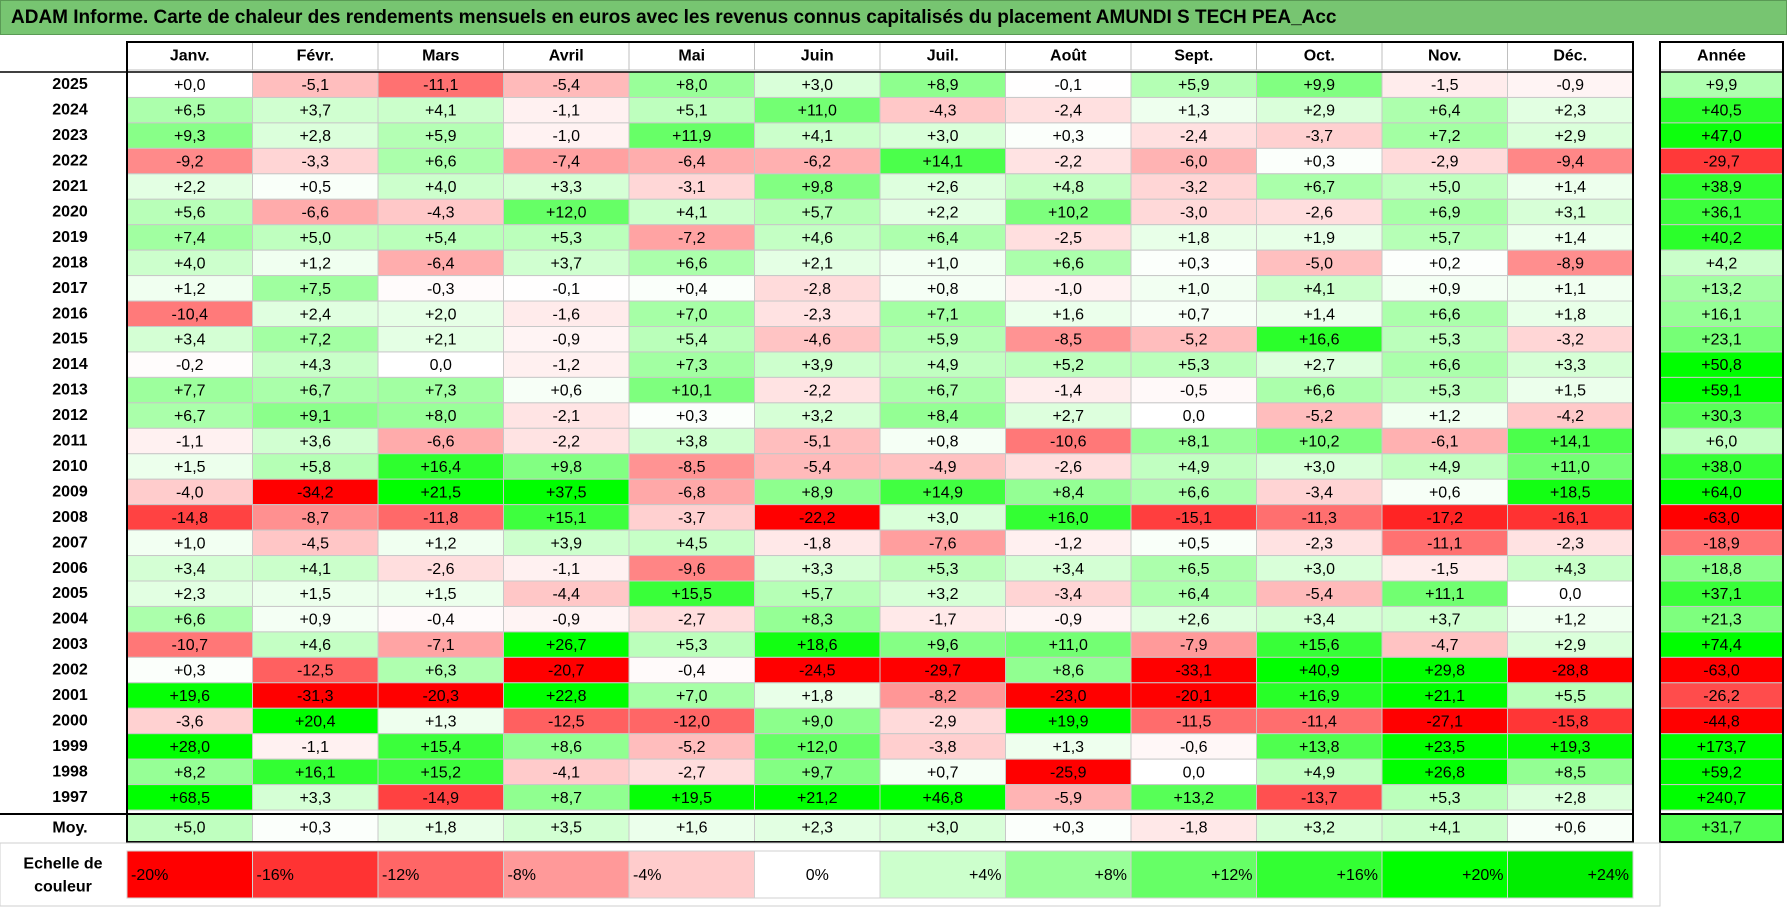  I want to click on cell-value: -3,0, so click(1194, 212).